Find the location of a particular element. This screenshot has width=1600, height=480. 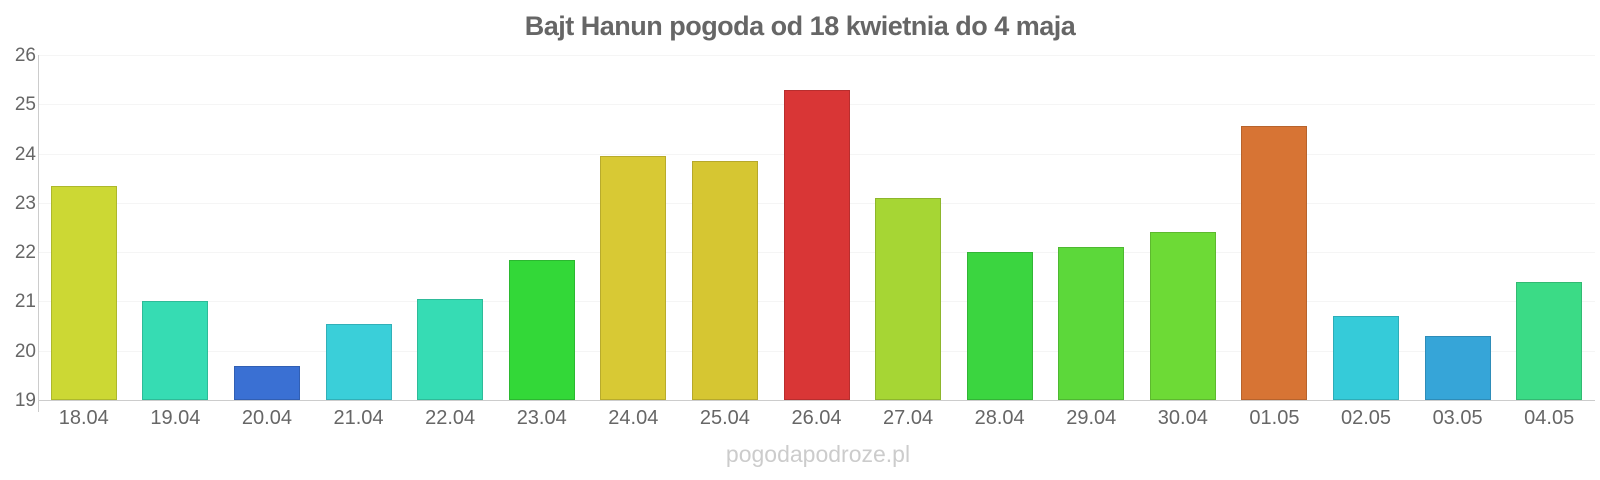

bar-03.05 is located at coordinates (1457, 367).